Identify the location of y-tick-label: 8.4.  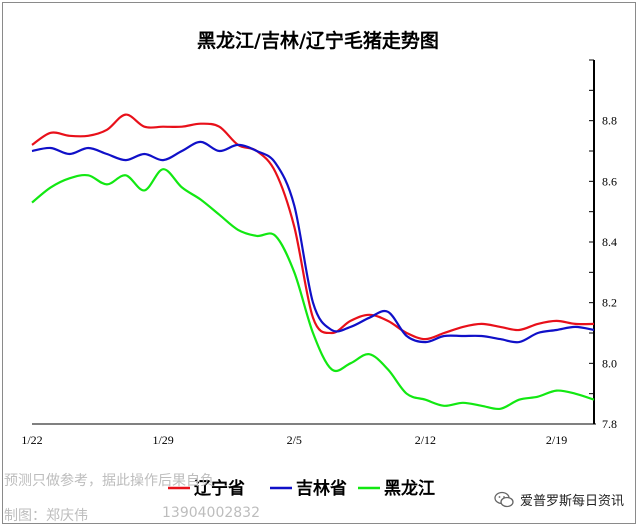
(609, 242).